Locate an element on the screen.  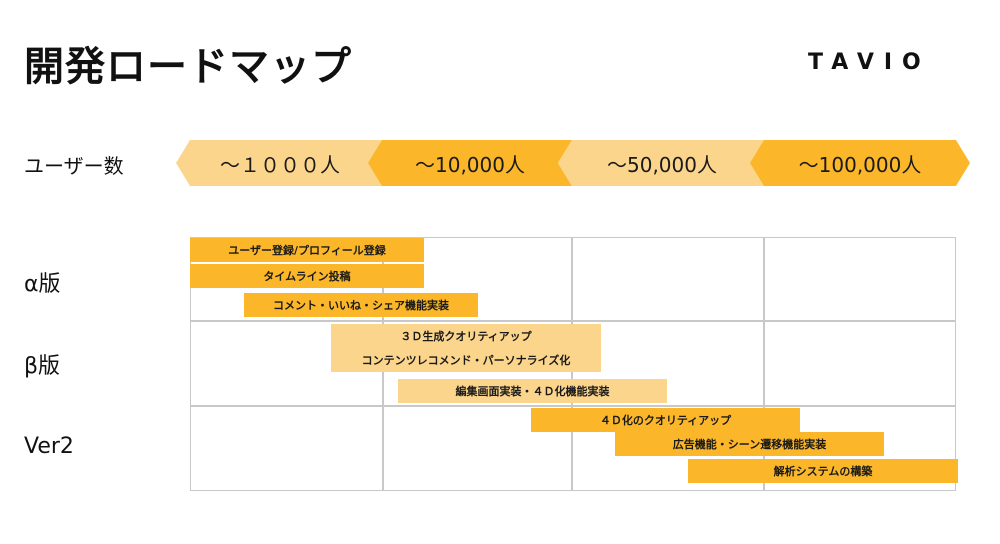
user-stage-3: ～50,000人 is located at coordinates (662, 163).